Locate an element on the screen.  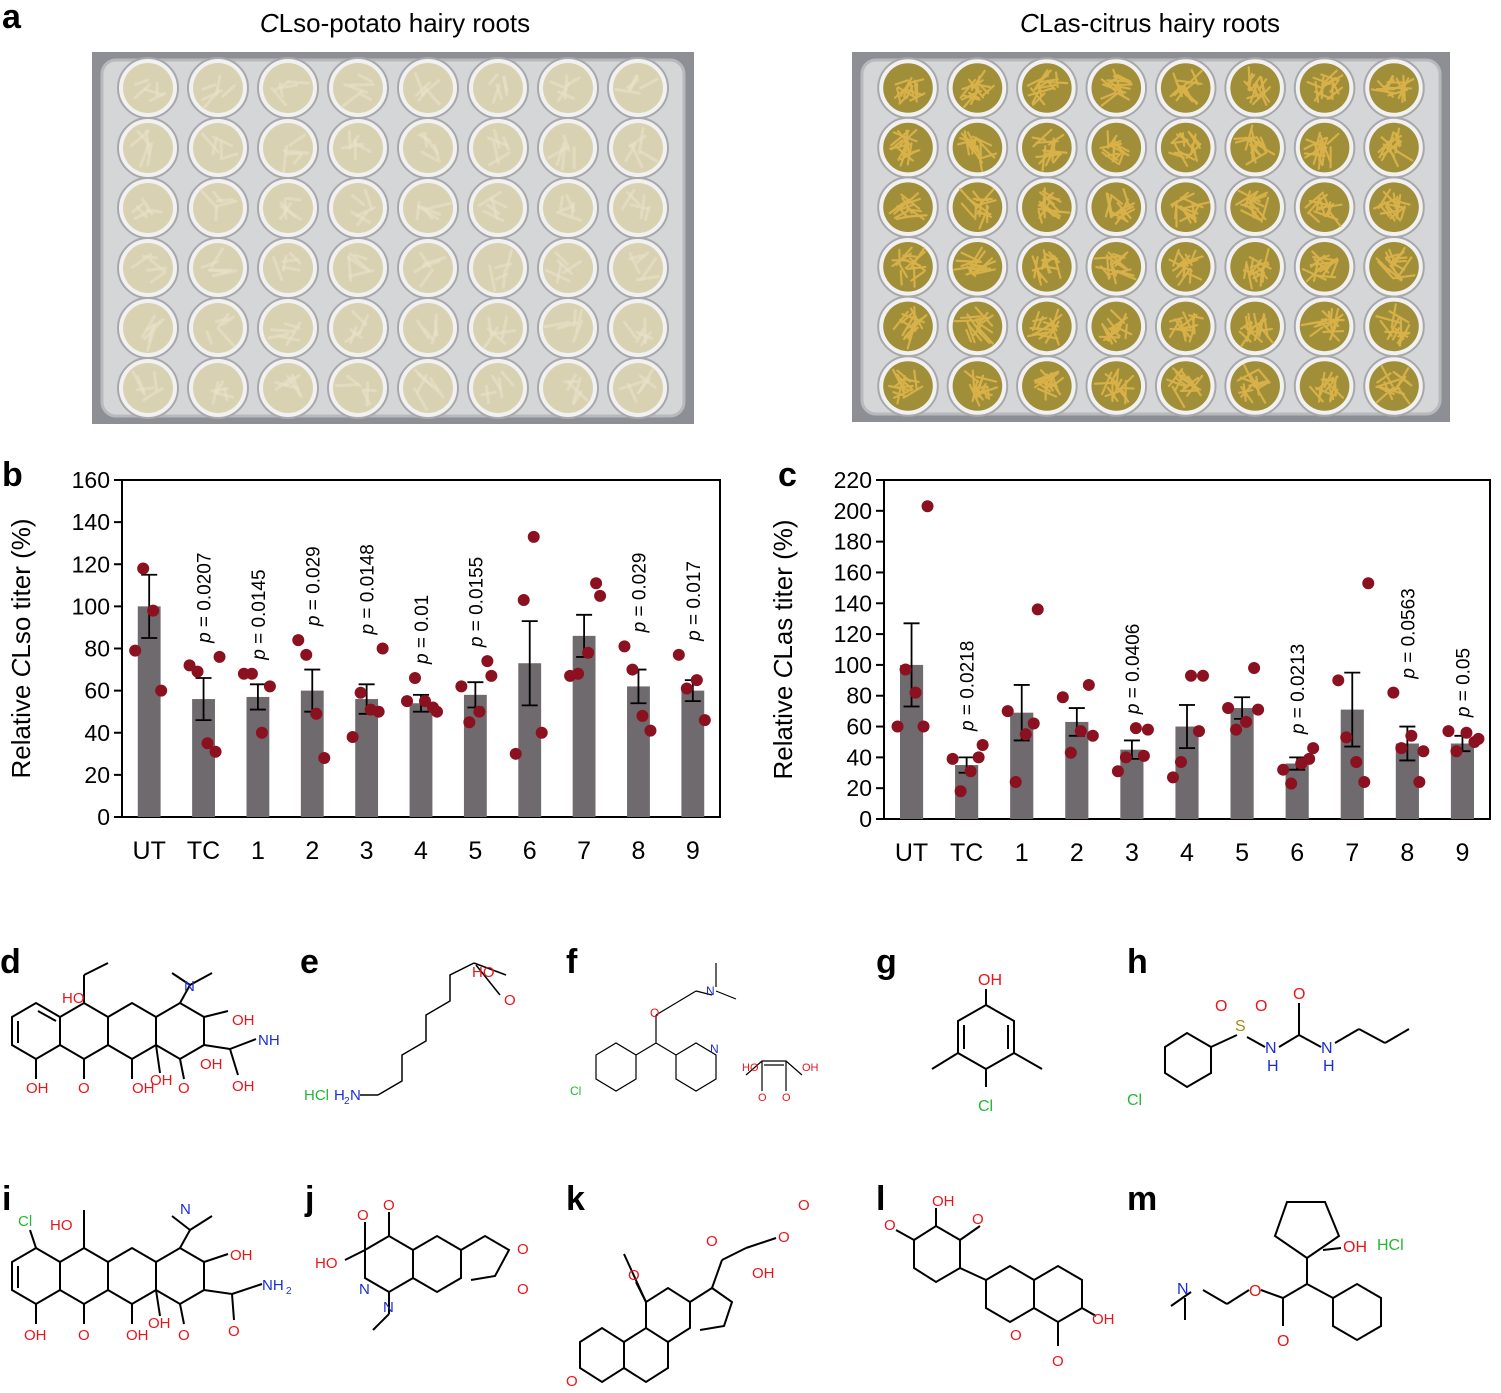
molecule-i-structure: Cl HO N OH OH O OH O O NH 2 OH is located at coordinates (151, 1272).